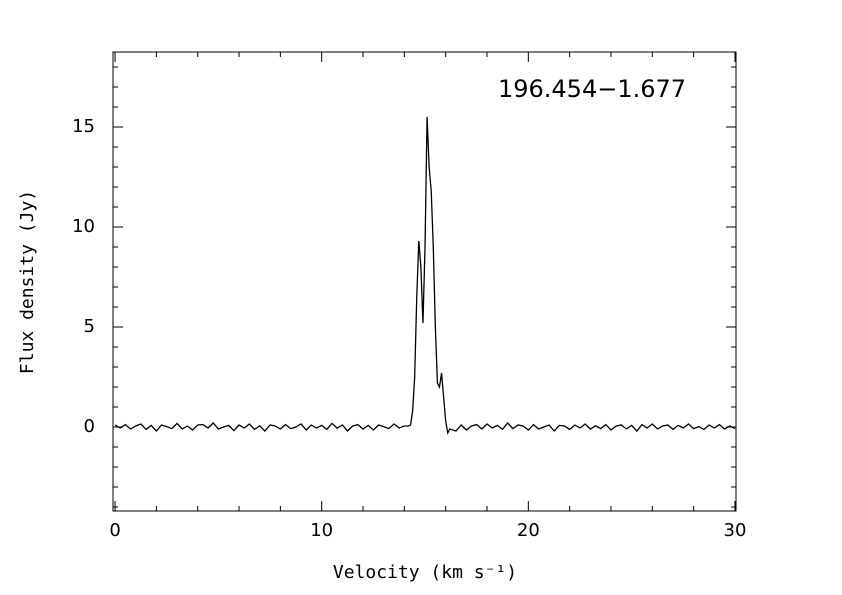  I want to click on x-axis-label: Velocity (km s⁻¹), so click(425, 572).